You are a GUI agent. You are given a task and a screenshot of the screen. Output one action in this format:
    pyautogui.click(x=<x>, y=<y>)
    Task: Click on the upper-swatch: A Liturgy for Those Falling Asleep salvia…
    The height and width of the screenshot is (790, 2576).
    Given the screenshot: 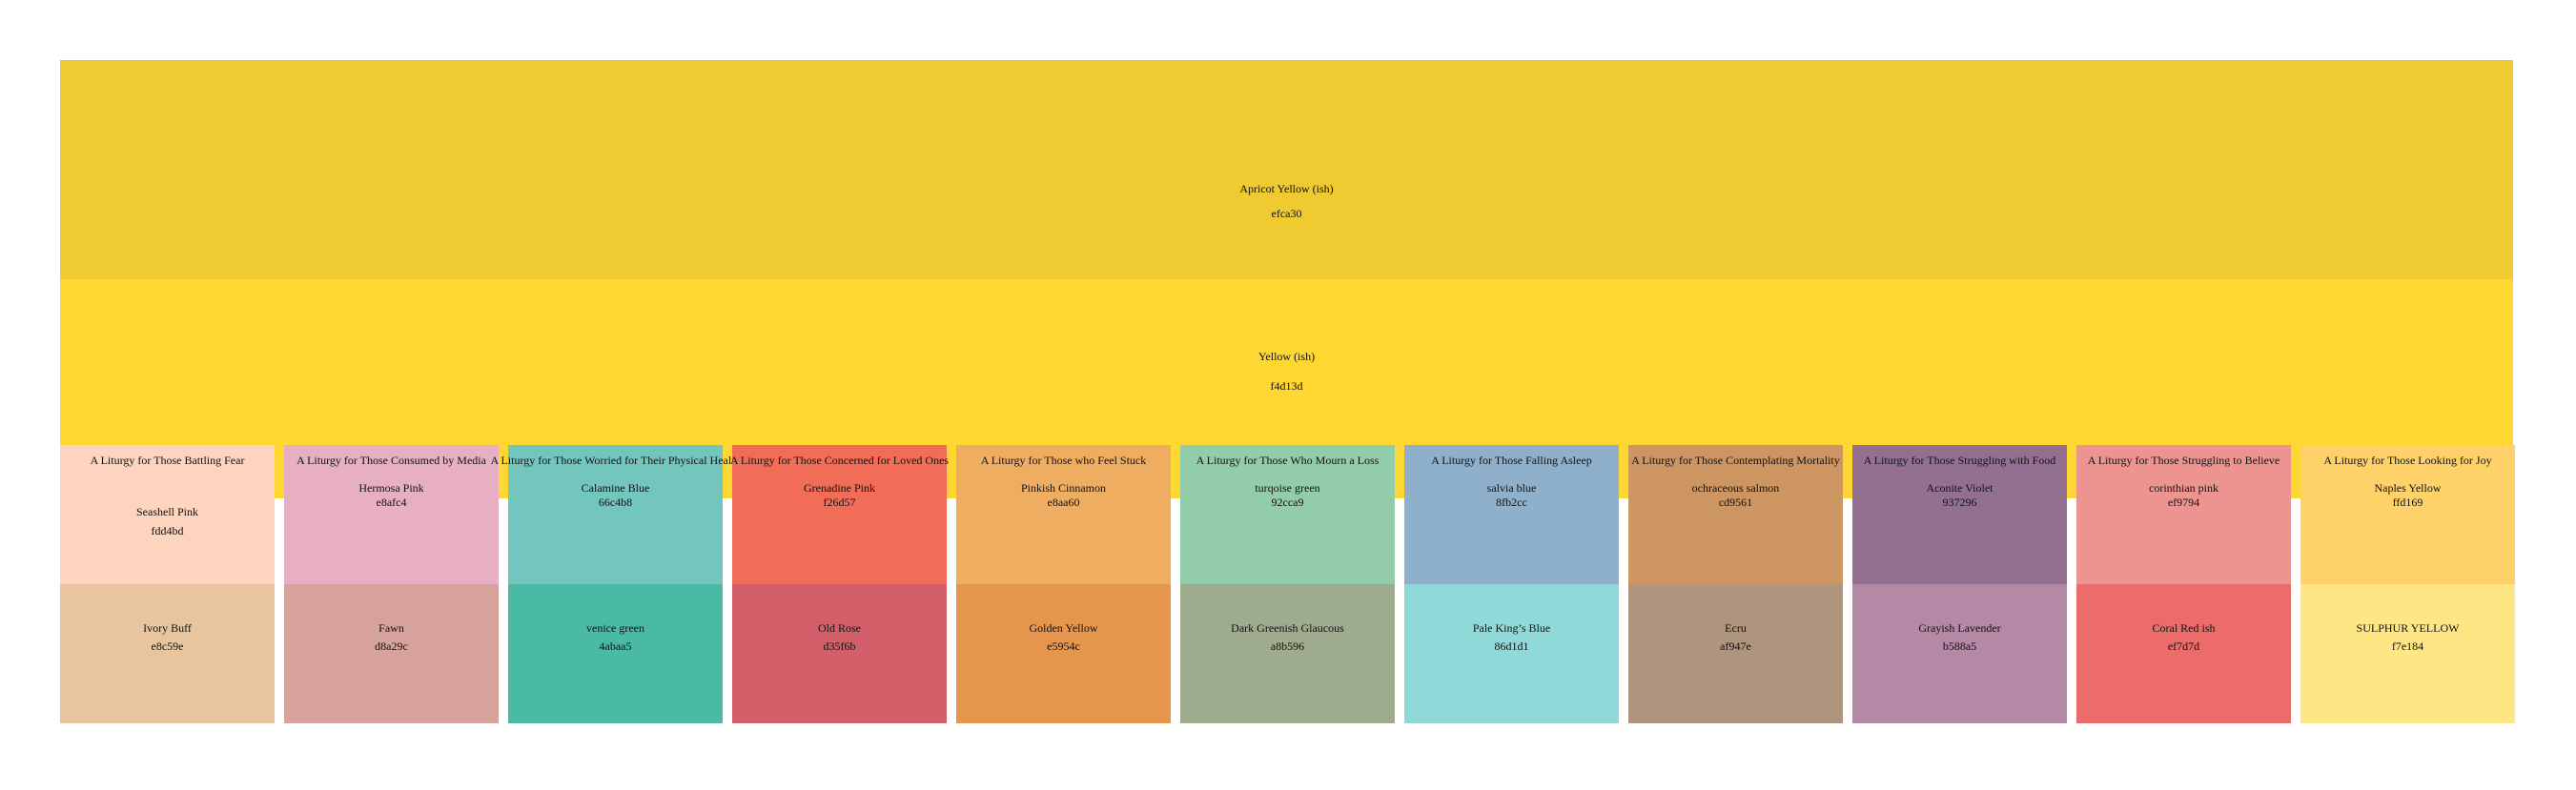 What is the action you would take?
    pyautogui.click(x=1511, y=514)
    